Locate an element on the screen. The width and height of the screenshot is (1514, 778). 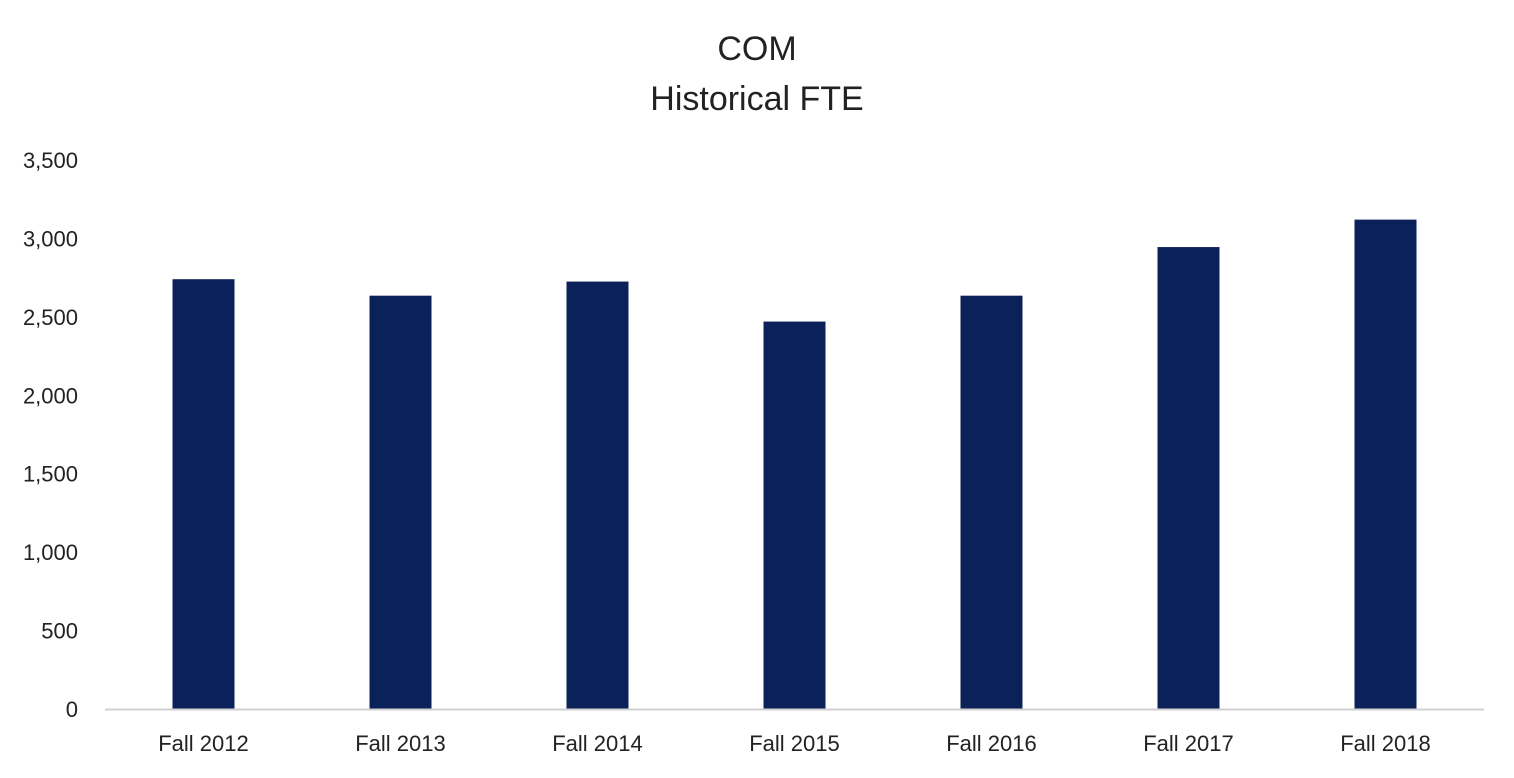
chart-title: COM is located at coordinates (756, 49).